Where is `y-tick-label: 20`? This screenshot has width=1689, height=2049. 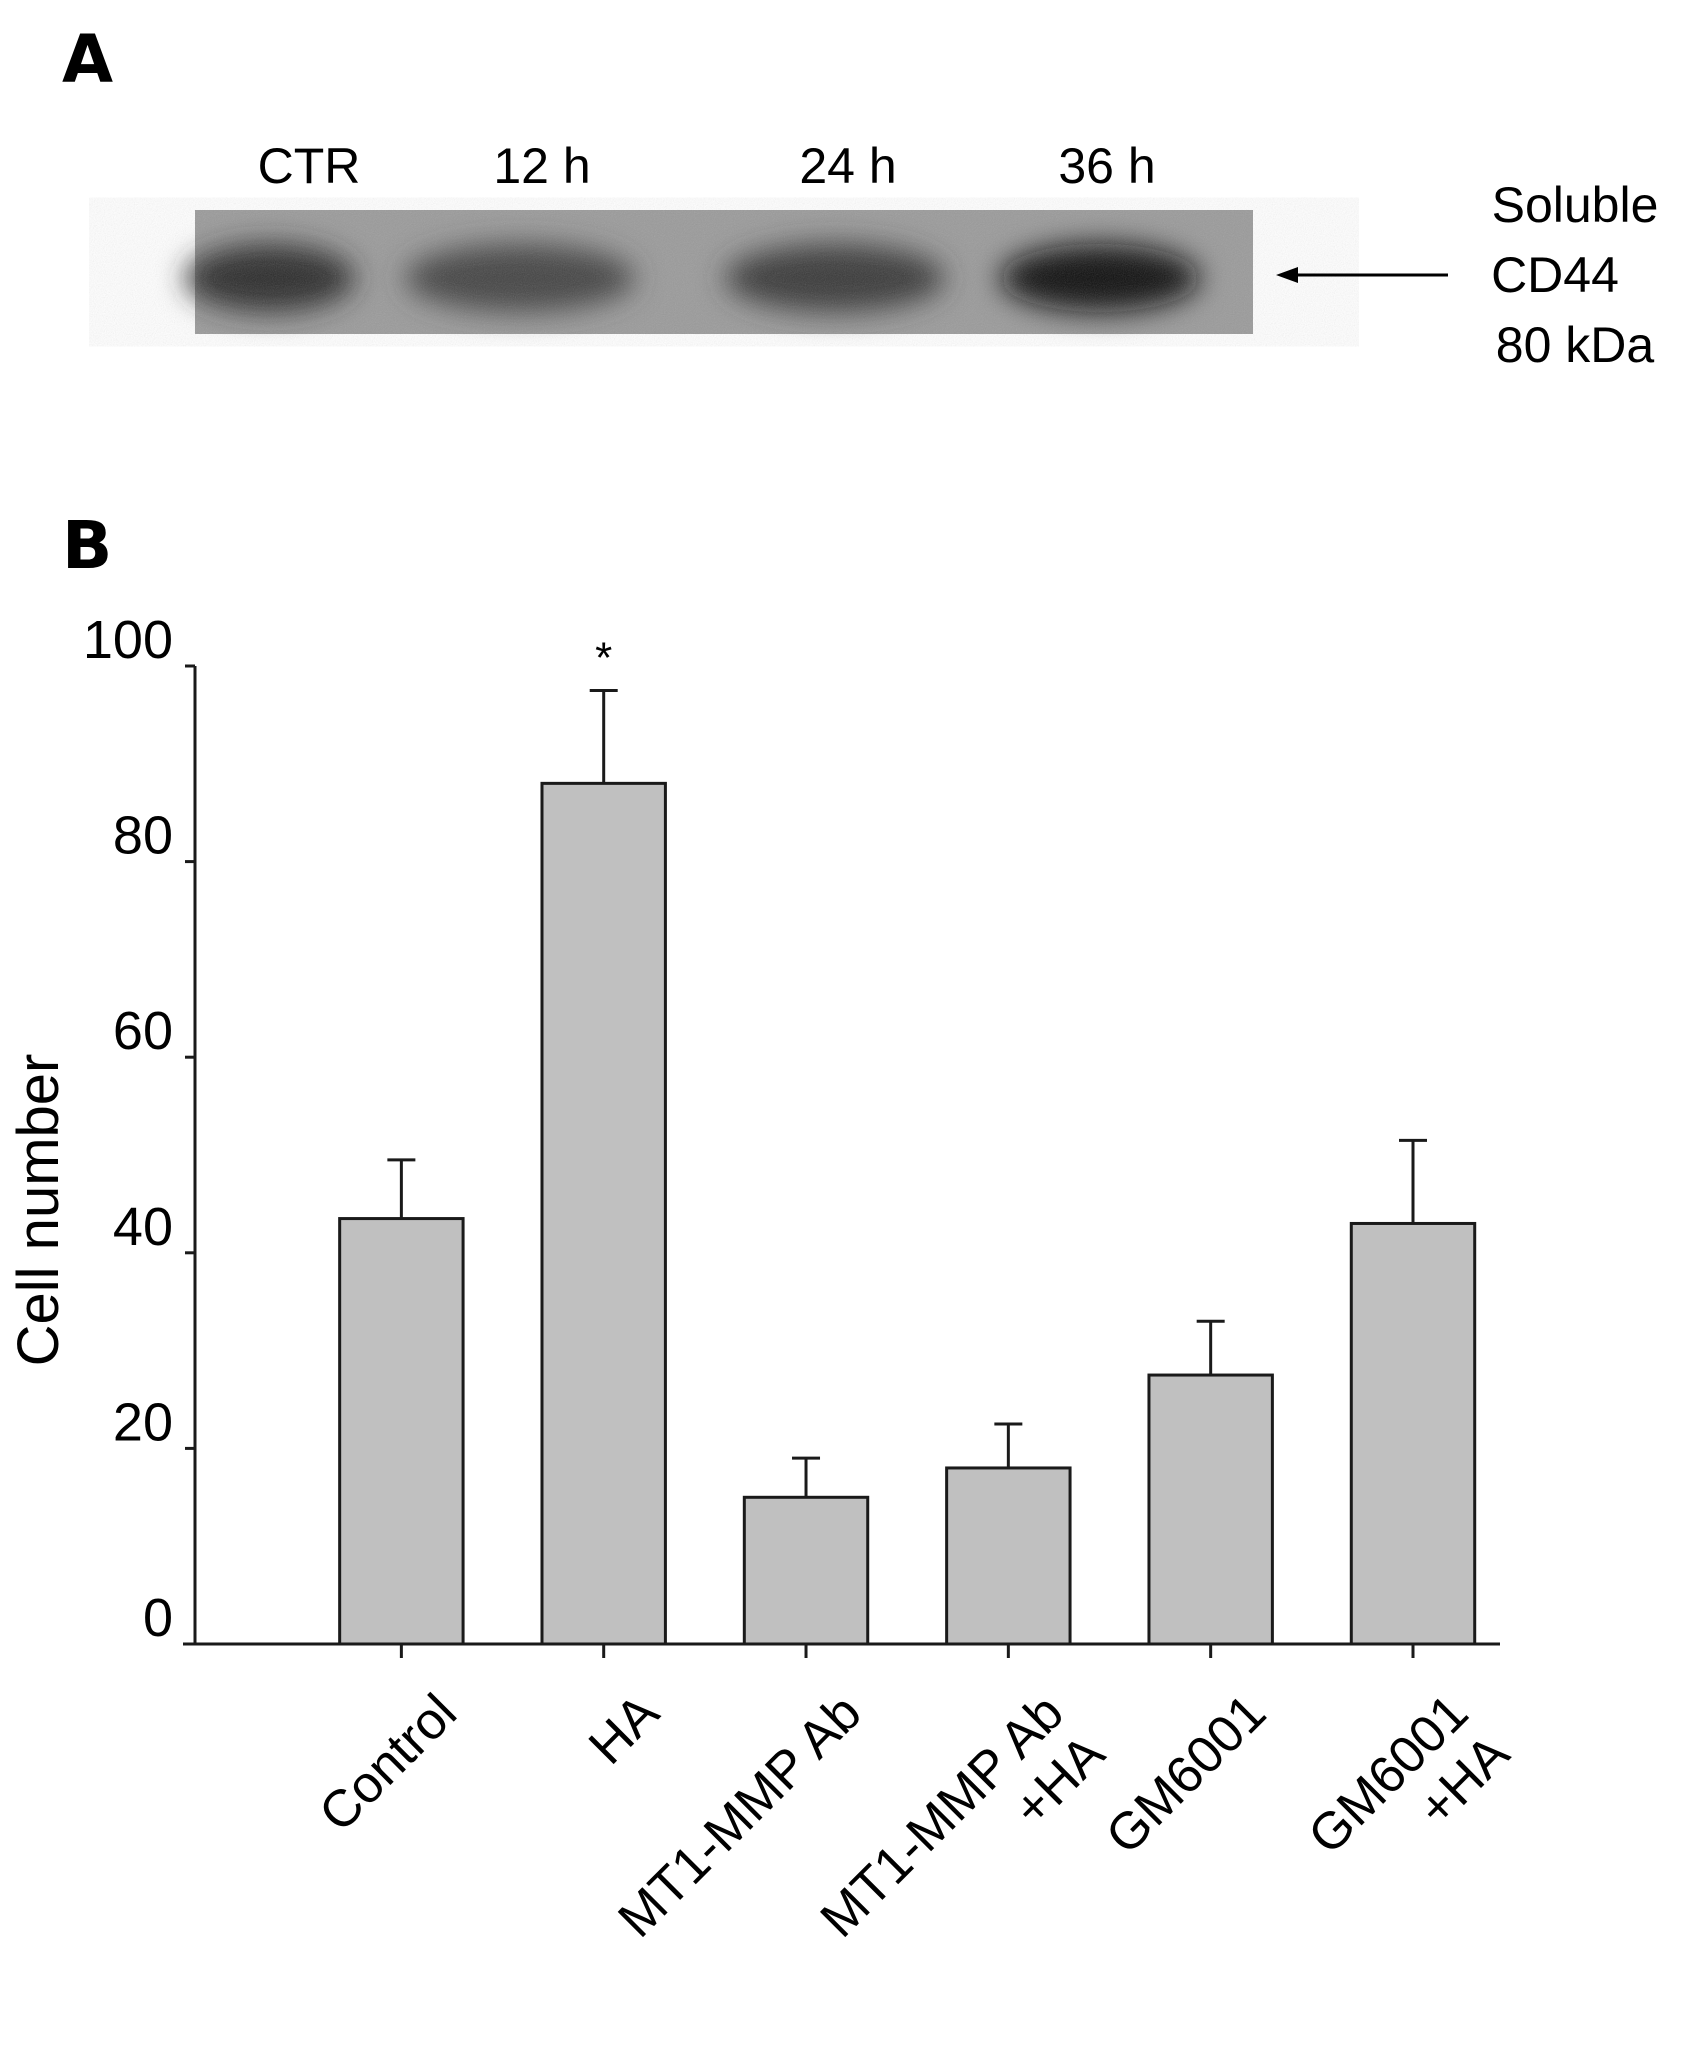 y-tick-label: 20 is located at coordinates (143, 1422).